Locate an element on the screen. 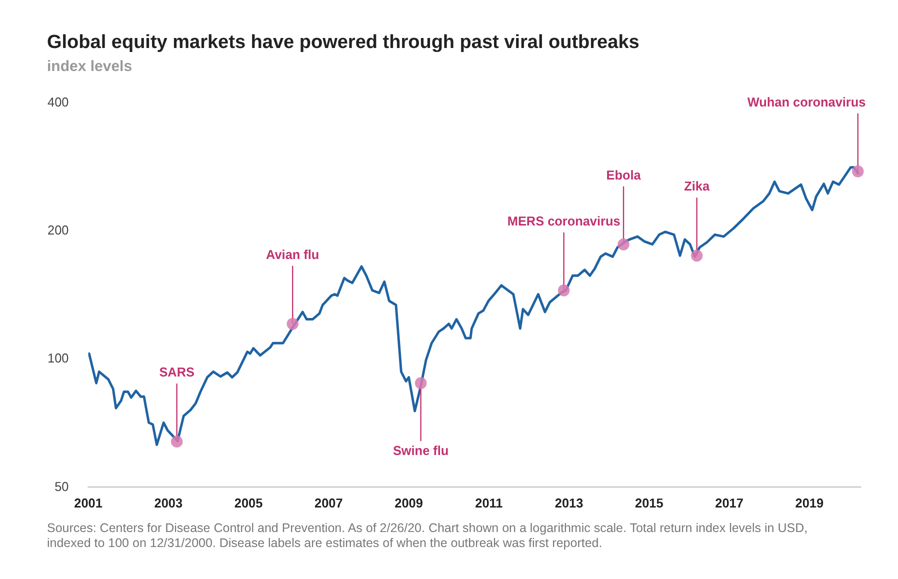 The height and width of the screenshot is (579, 898). chart-subtitle: index levels is located at coordinates (90, 66).